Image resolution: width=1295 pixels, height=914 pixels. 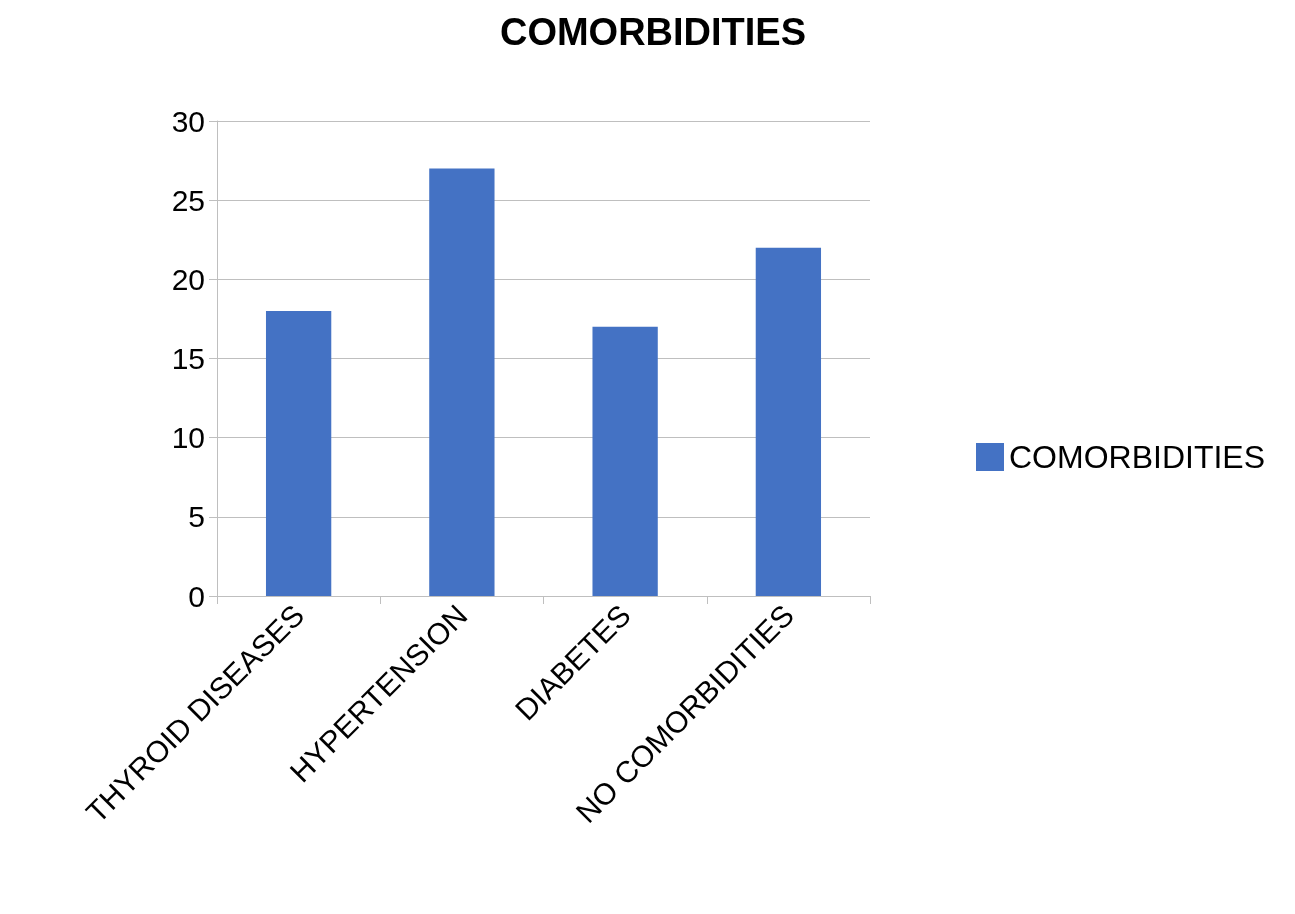 What do you see at coordinates (188, 121) in the screenshot?
I see `y-tick-label: 30` at bounding box center [188, 121].